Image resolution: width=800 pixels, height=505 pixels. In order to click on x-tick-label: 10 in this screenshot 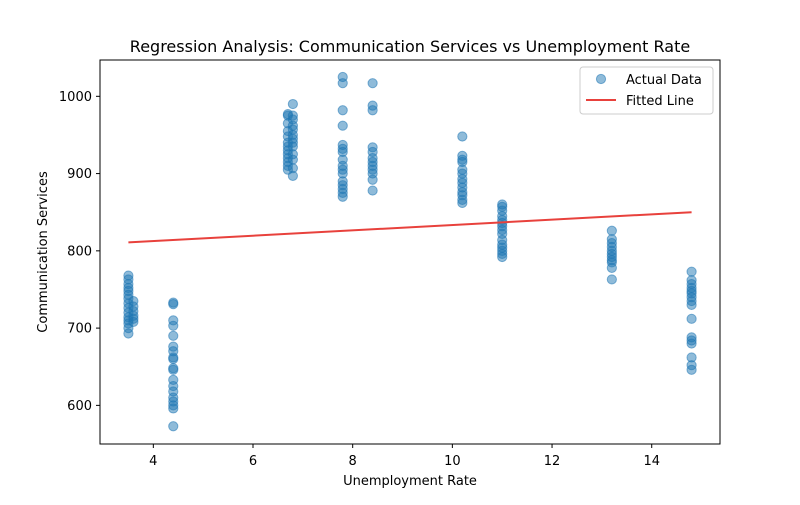, I will do `click(452, 461)`.